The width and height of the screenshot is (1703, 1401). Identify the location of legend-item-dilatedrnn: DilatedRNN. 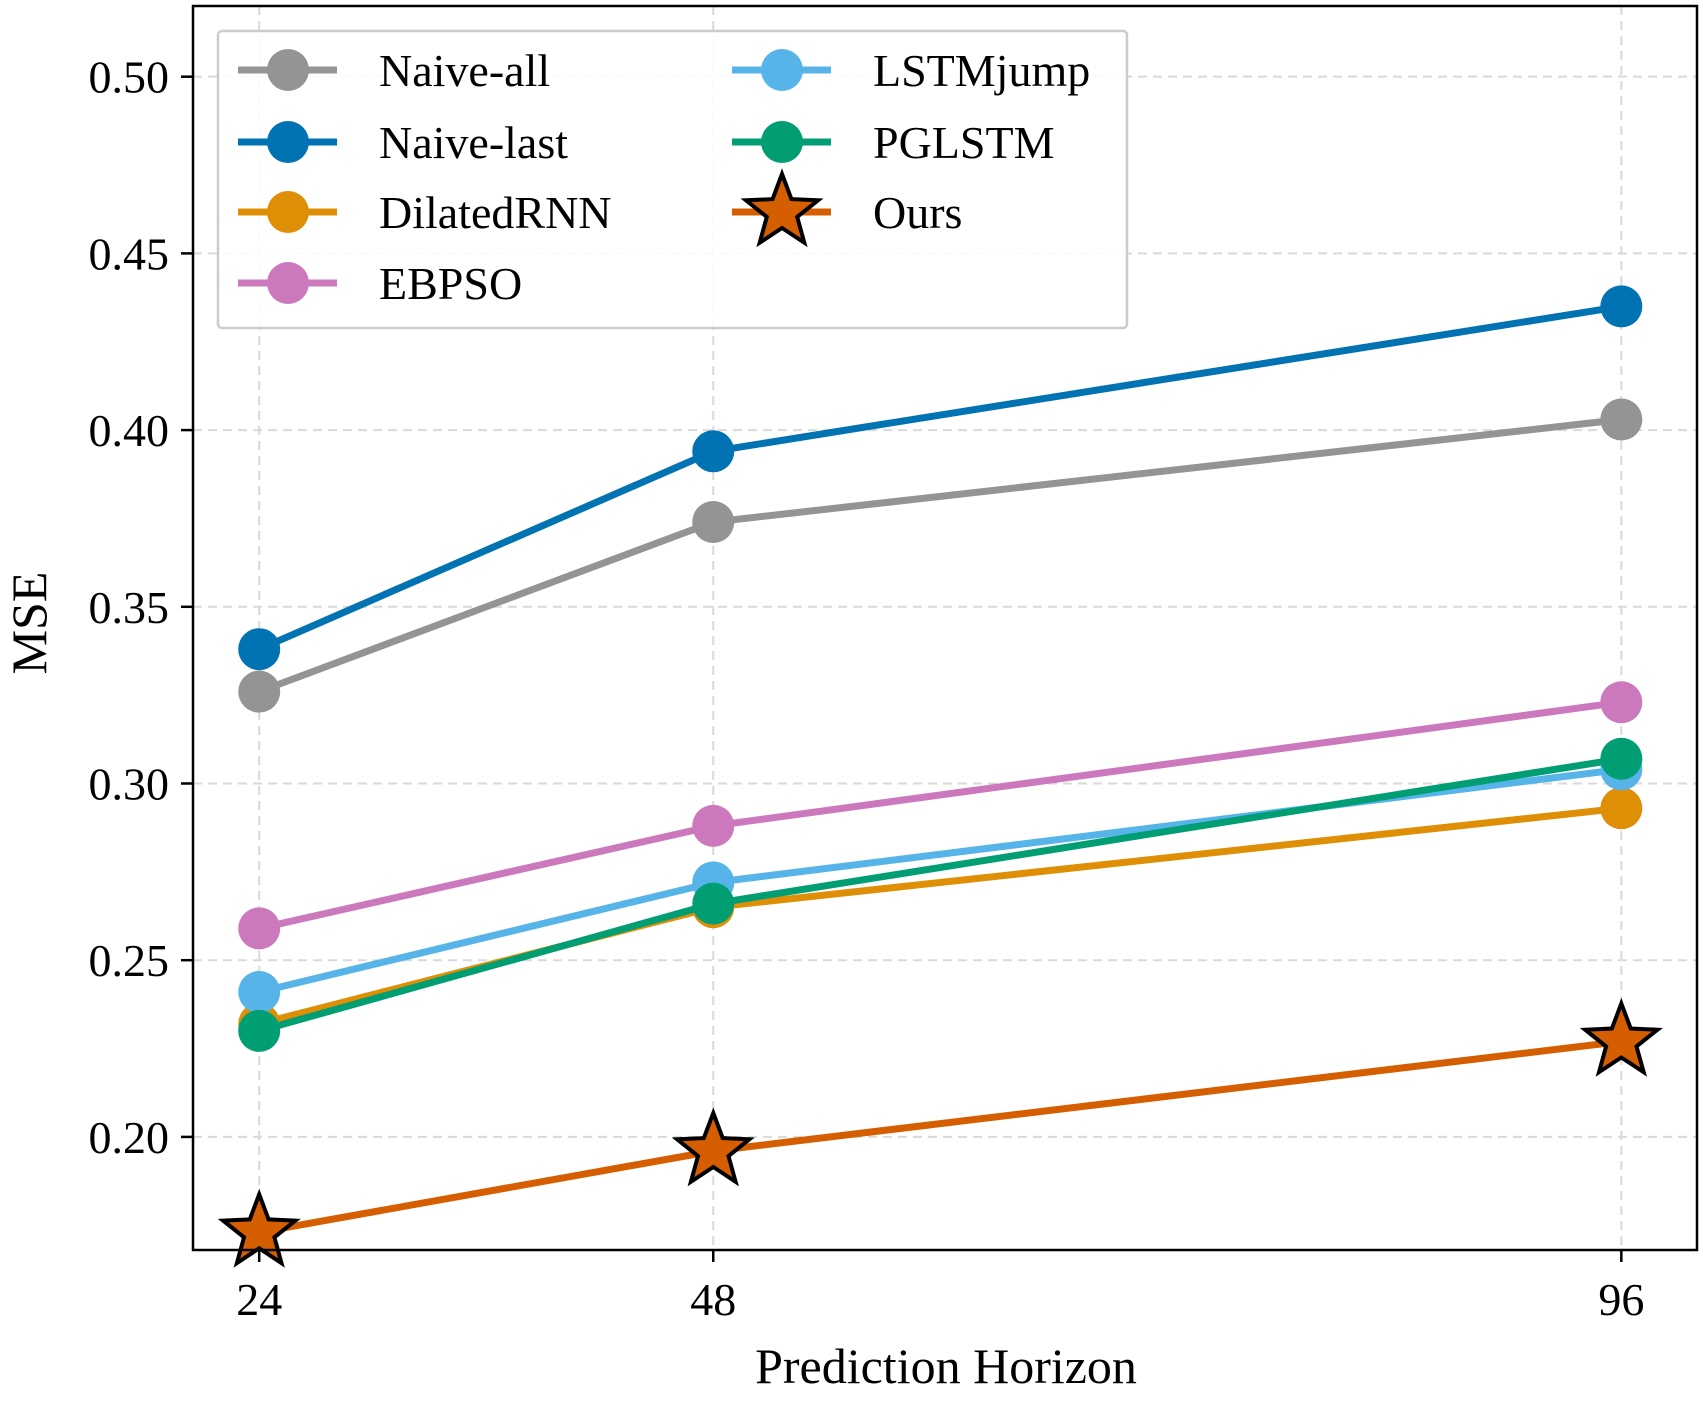
(425, 212).